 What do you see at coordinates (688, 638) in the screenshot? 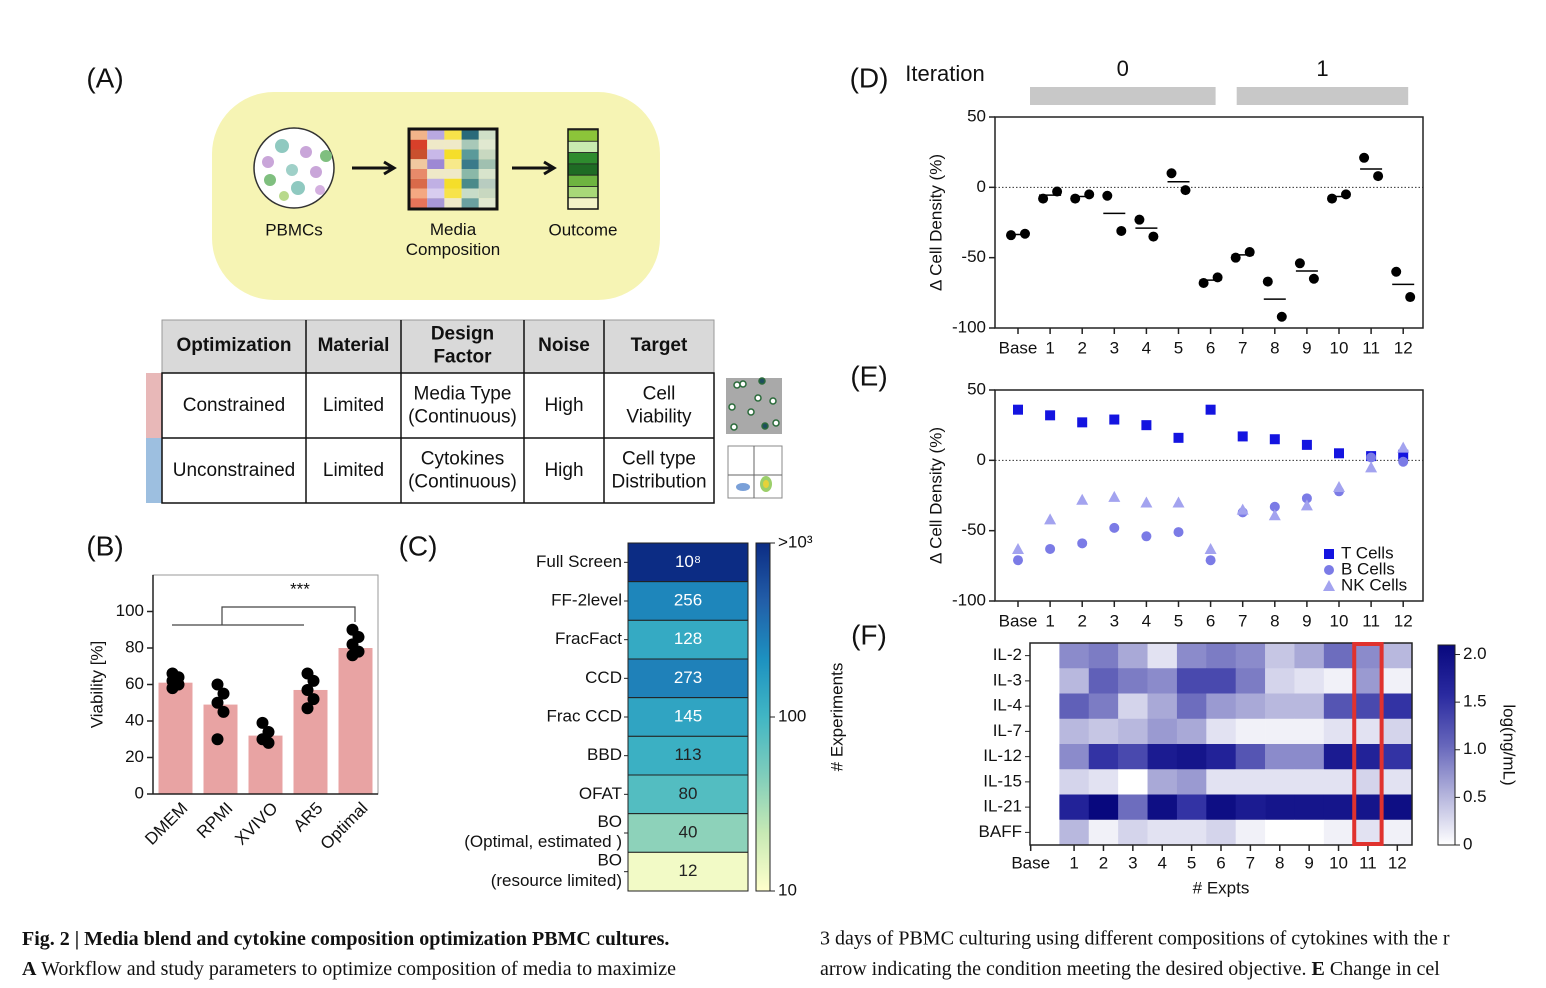
I see `cell-label: 128` at bounding box center [688, 638].